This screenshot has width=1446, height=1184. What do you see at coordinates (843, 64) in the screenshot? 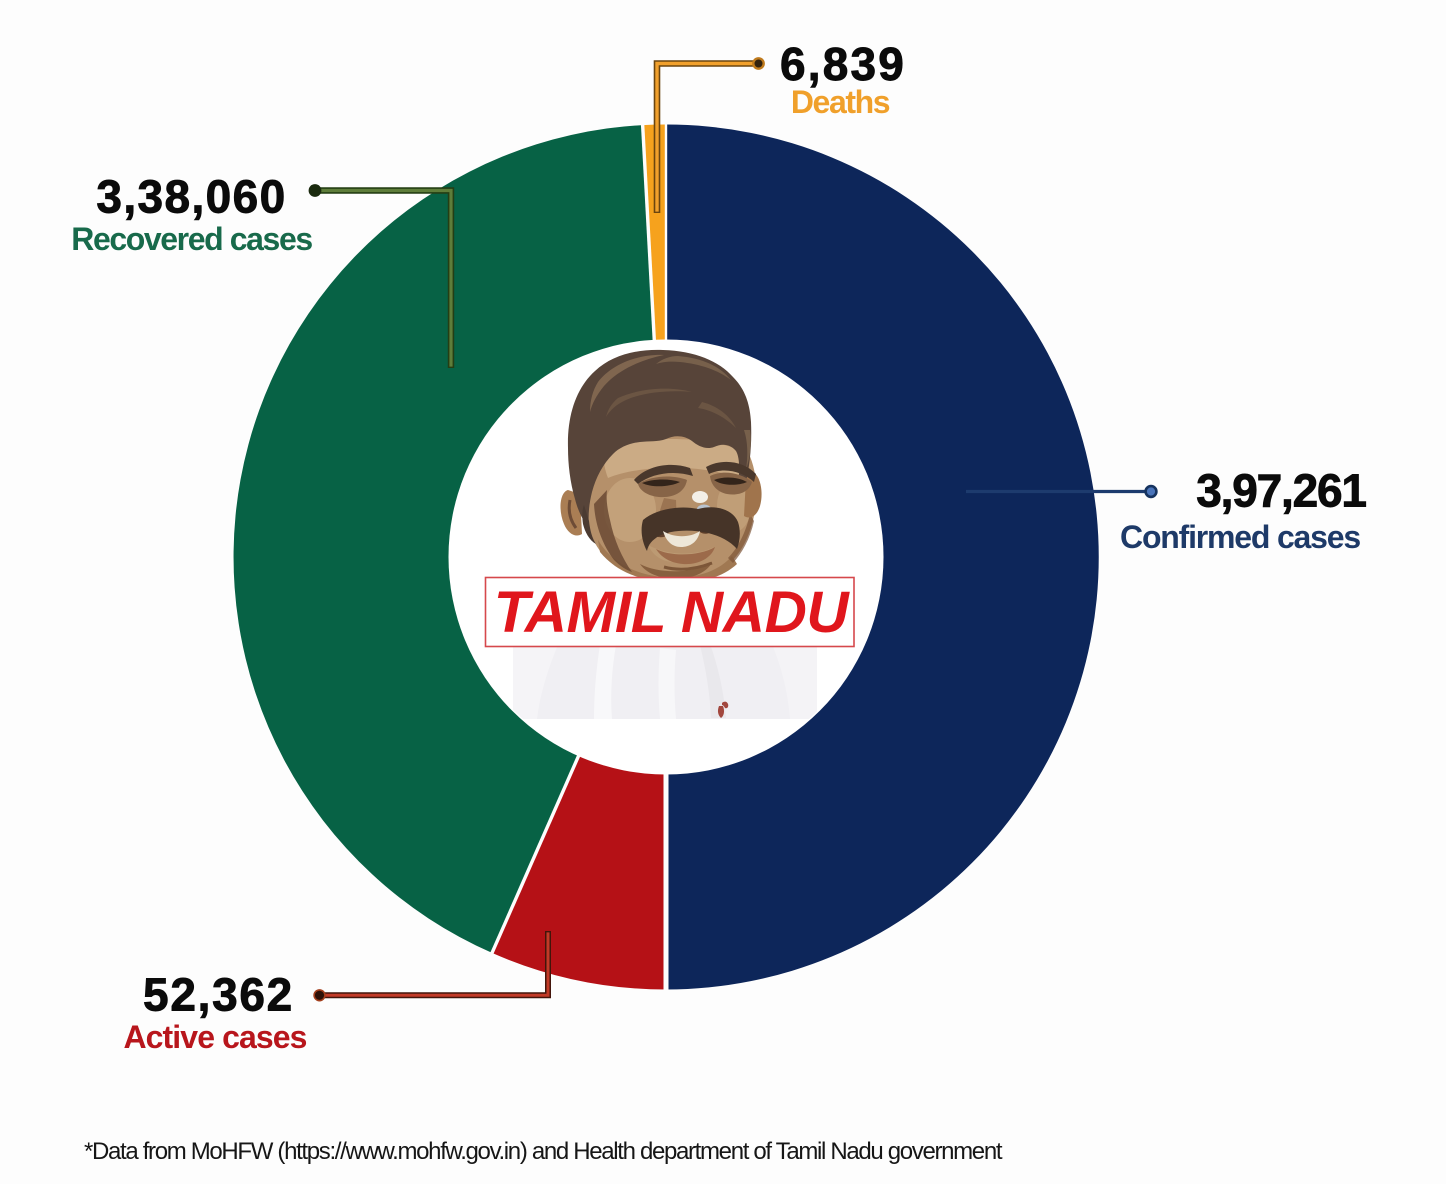
I see `svg-text: 6,839` at bounding box center [843, 64].